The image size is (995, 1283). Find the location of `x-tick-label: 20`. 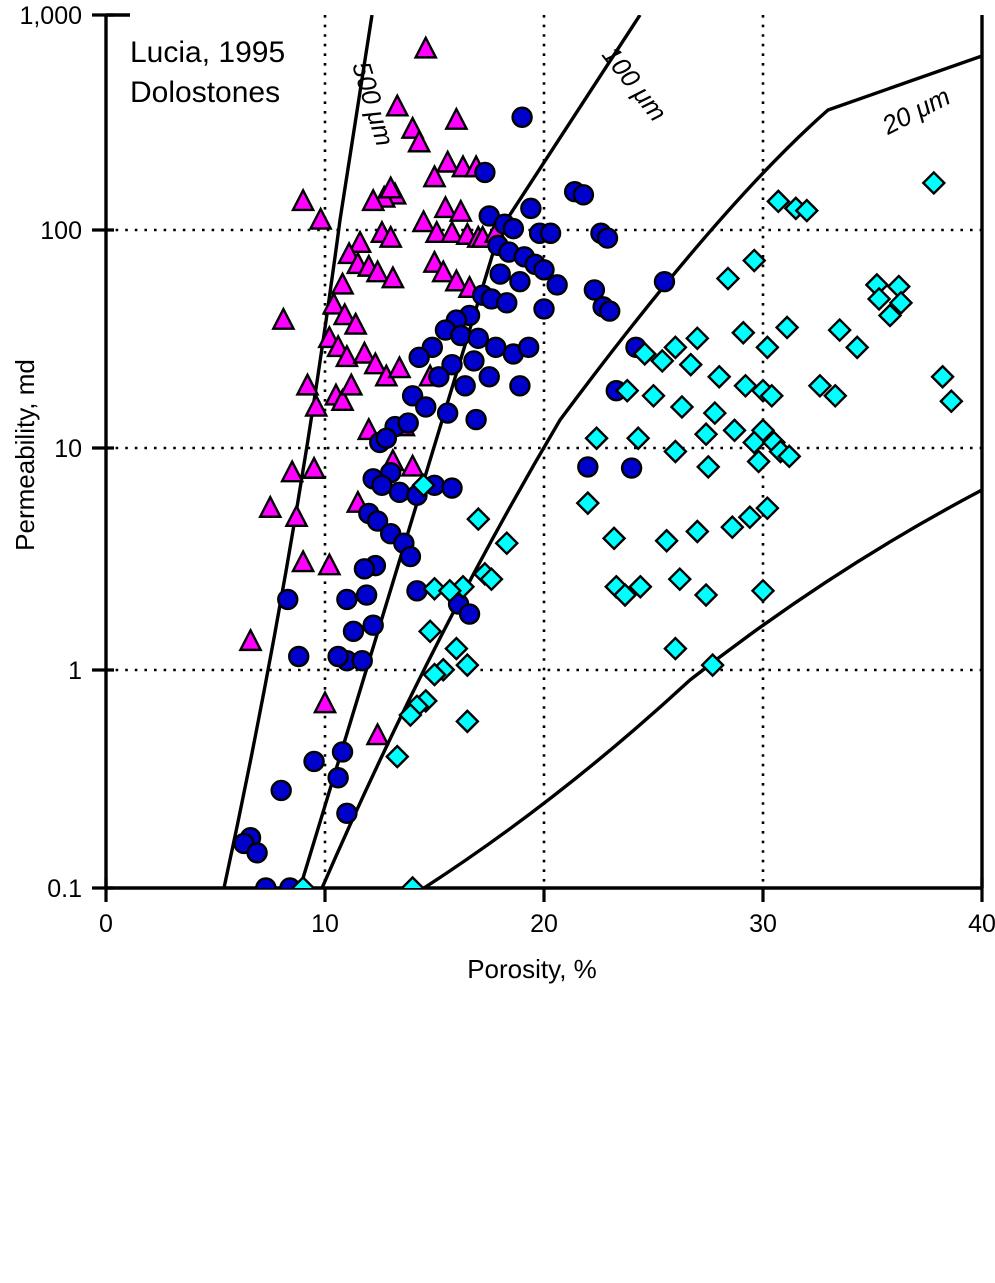

x-tick-label: 20 is located at coordinates (544, 924).